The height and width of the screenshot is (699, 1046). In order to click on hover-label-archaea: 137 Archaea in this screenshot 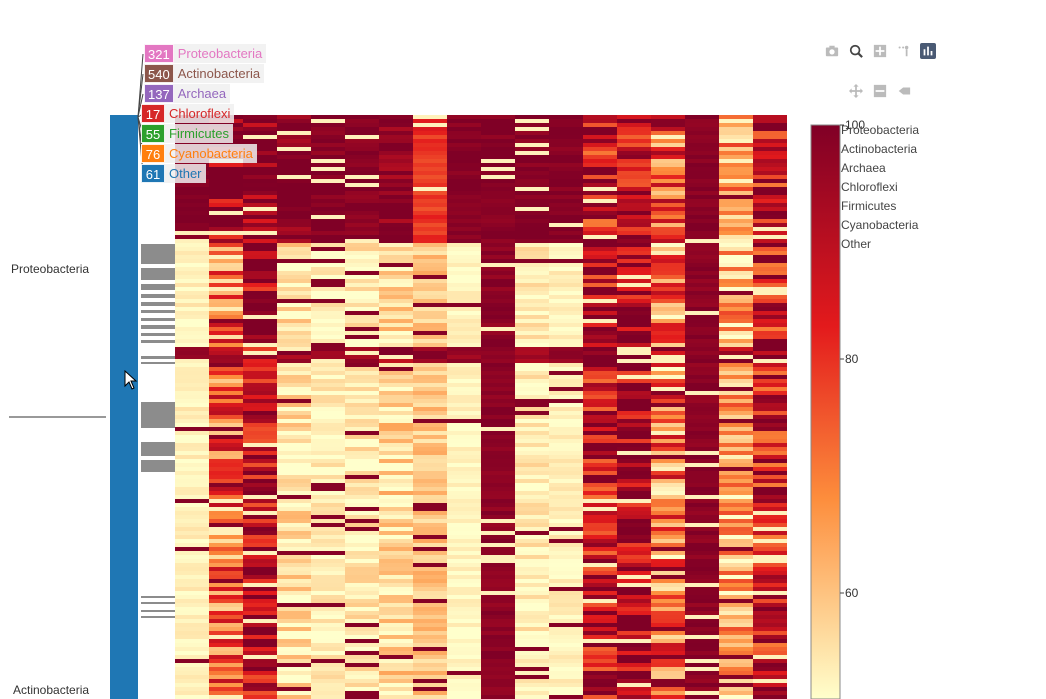, I will do `click(187, 93)`.